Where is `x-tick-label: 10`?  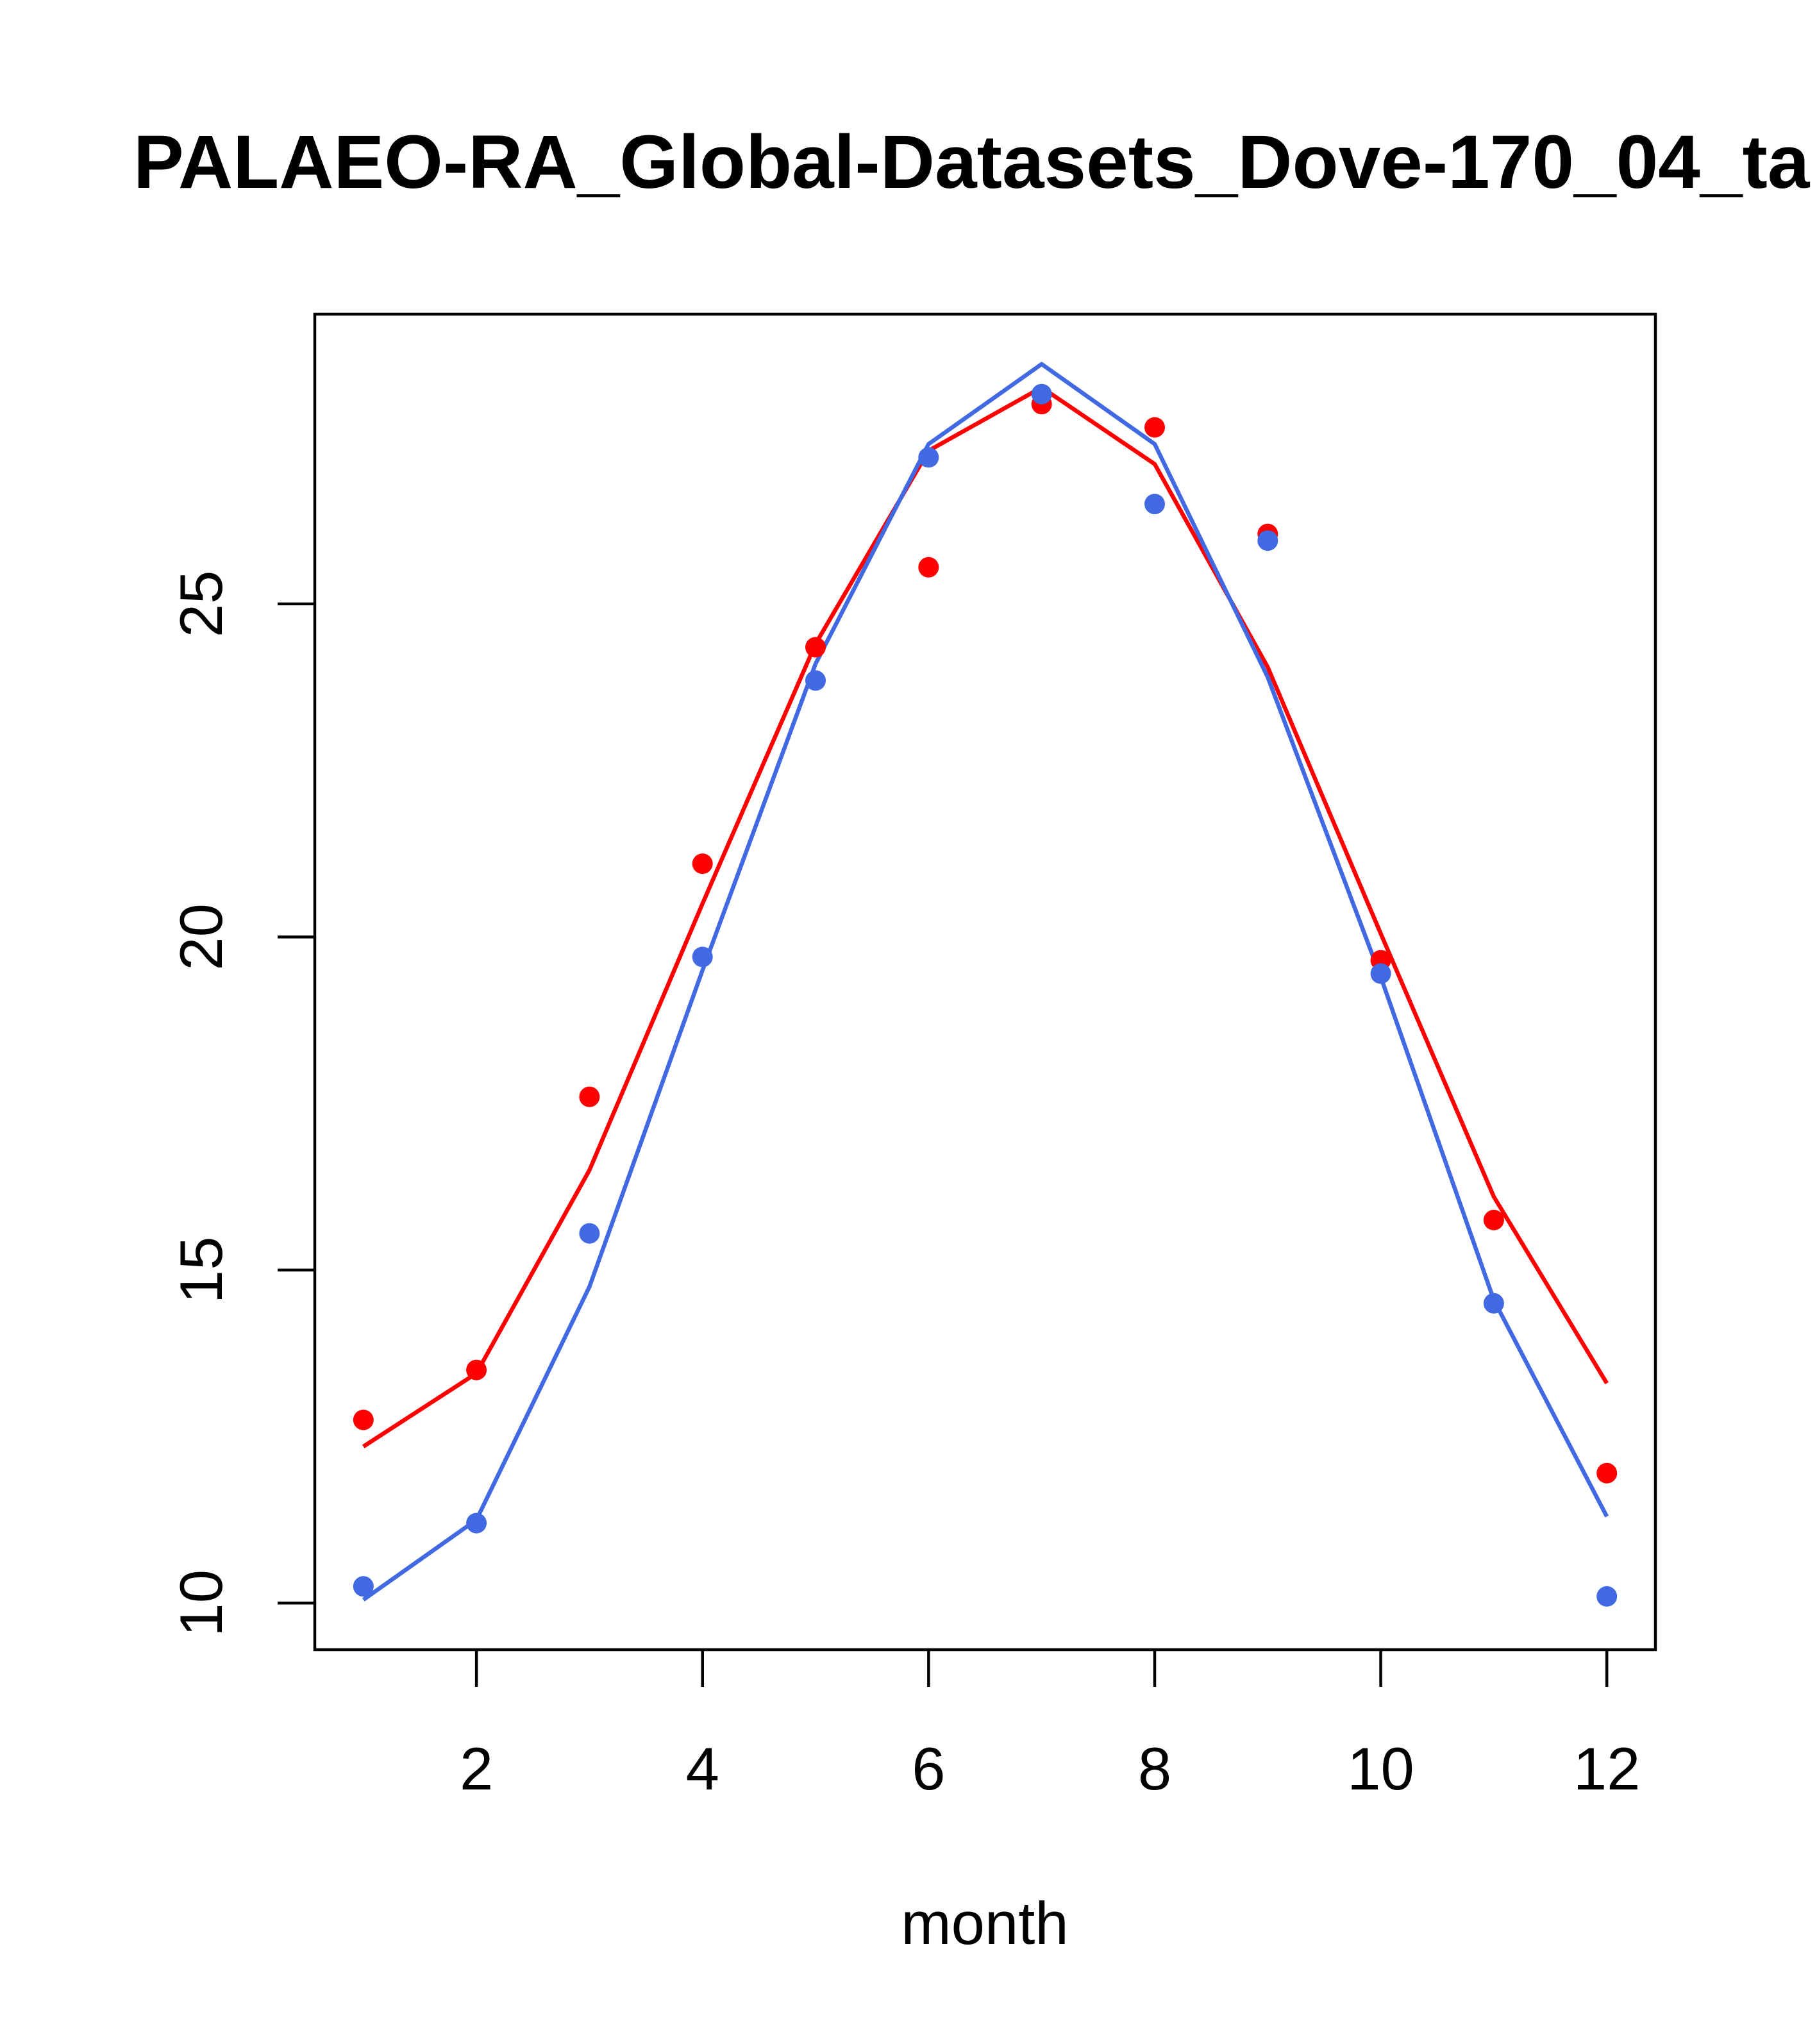 x-tick-label: 10 is located at coordinates (1381, 1768).